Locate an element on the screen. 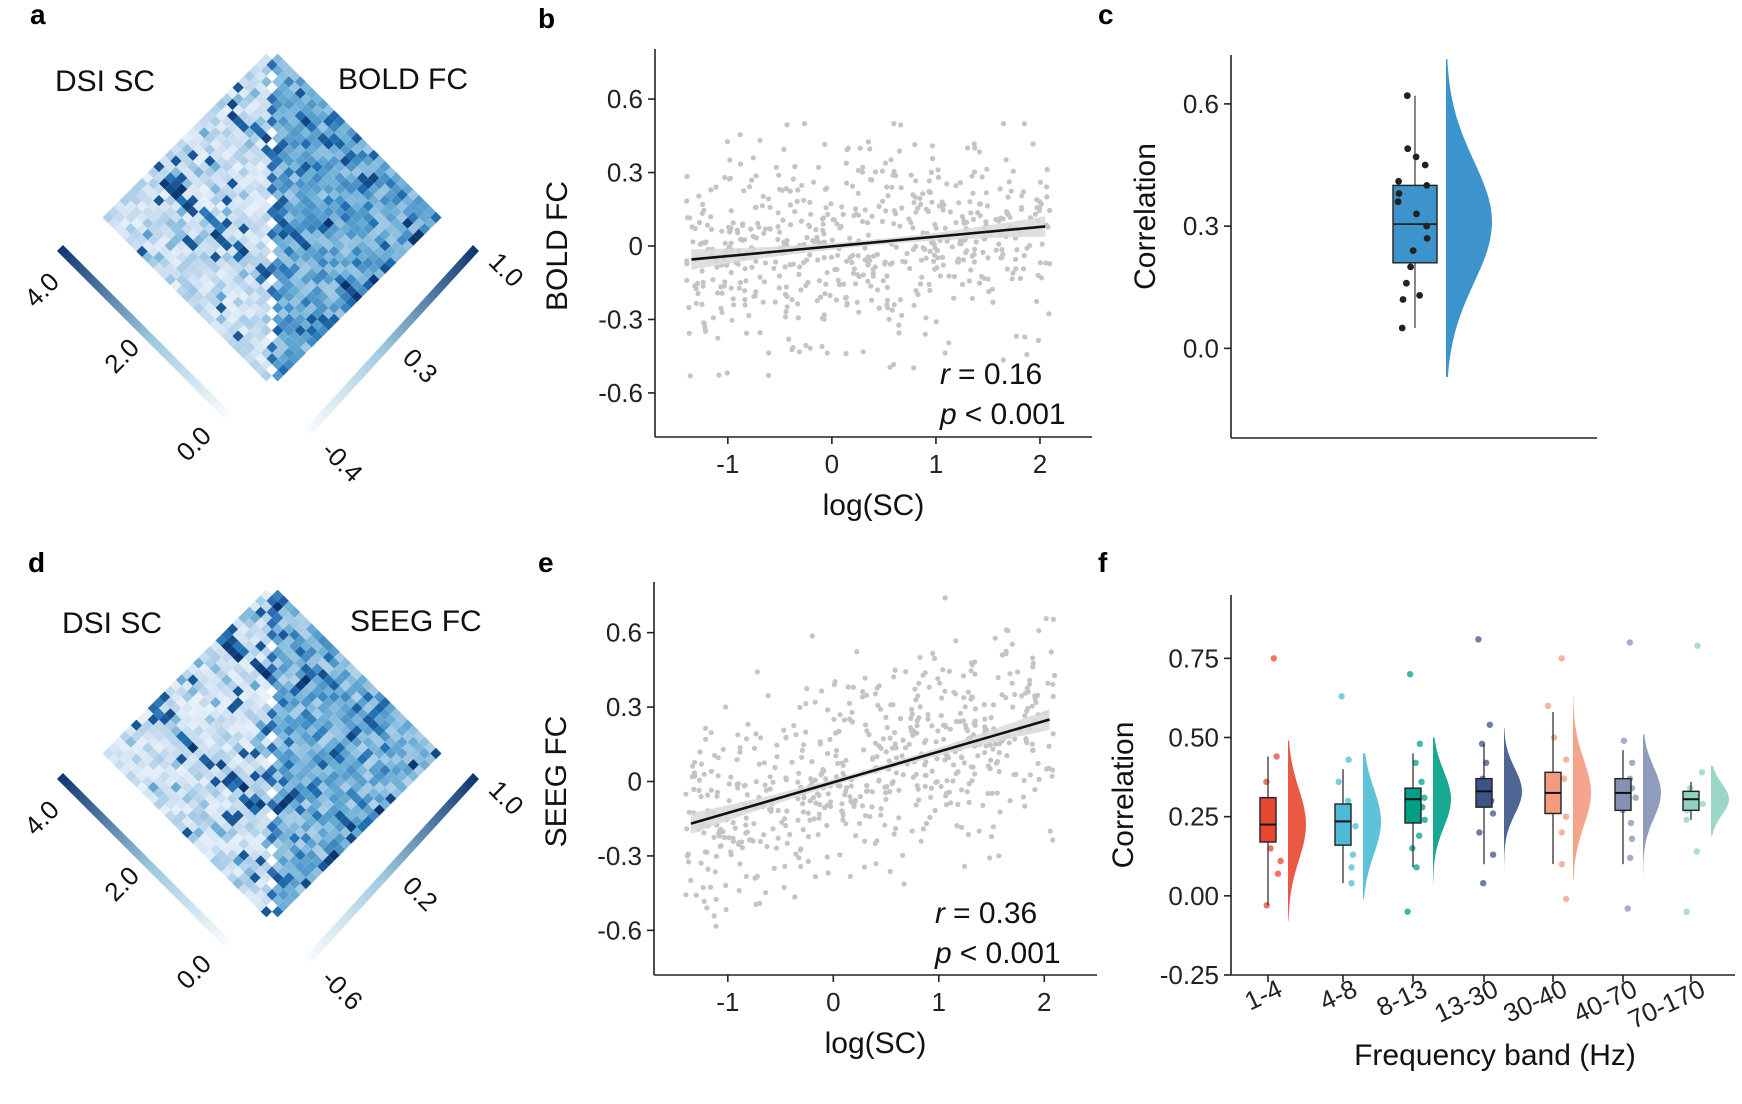 Image resolution: width=1742 pixels, height=1104 pixels. y-axis-title: SEEG FC is located at coordinates (556, 782).